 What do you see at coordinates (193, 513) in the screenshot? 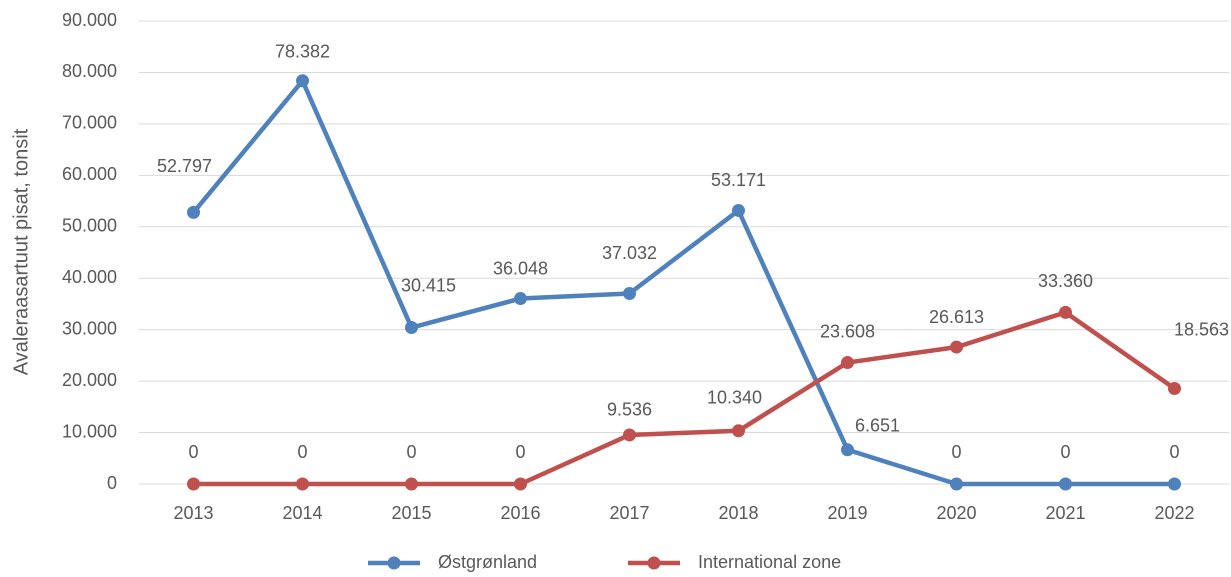
I see `x-tick-label: 2013` at bounding box center [193, 513].